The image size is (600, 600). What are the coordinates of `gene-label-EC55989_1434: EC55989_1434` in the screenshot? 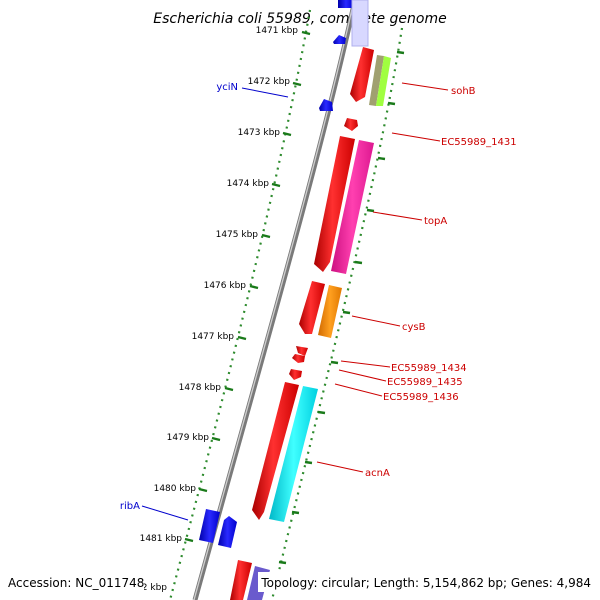 It's located at (429, 368).